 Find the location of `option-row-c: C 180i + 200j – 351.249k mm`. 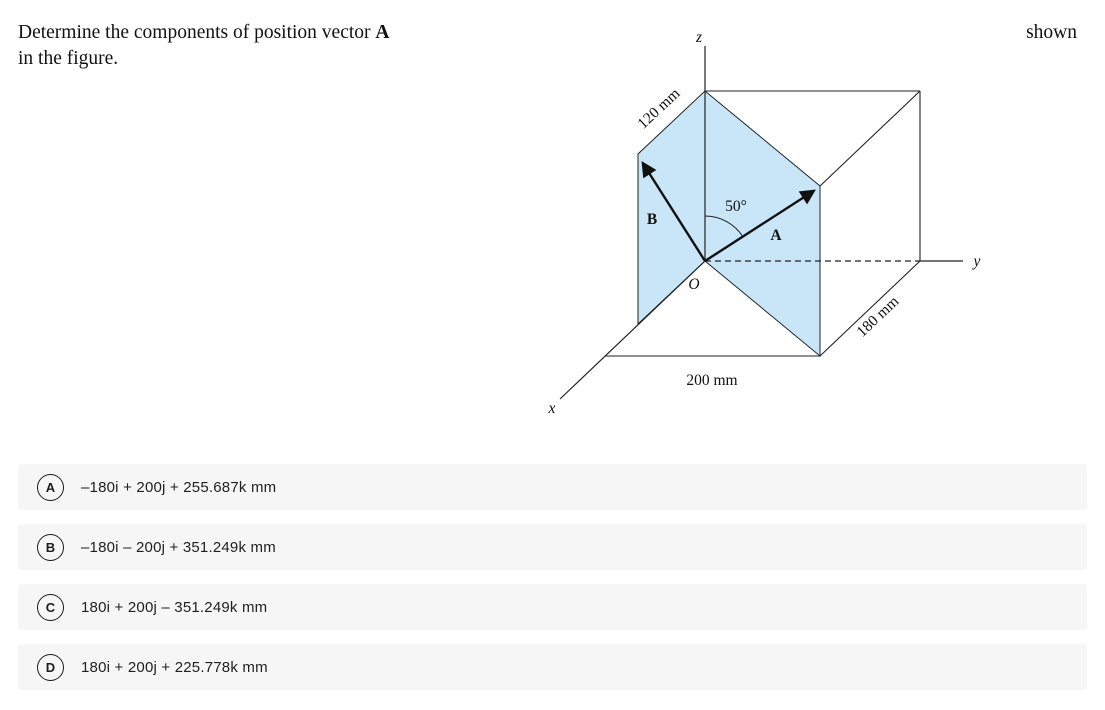

option-row-c: C 180i + 200j – 351.249k mm is located at coordinates (552, 607).